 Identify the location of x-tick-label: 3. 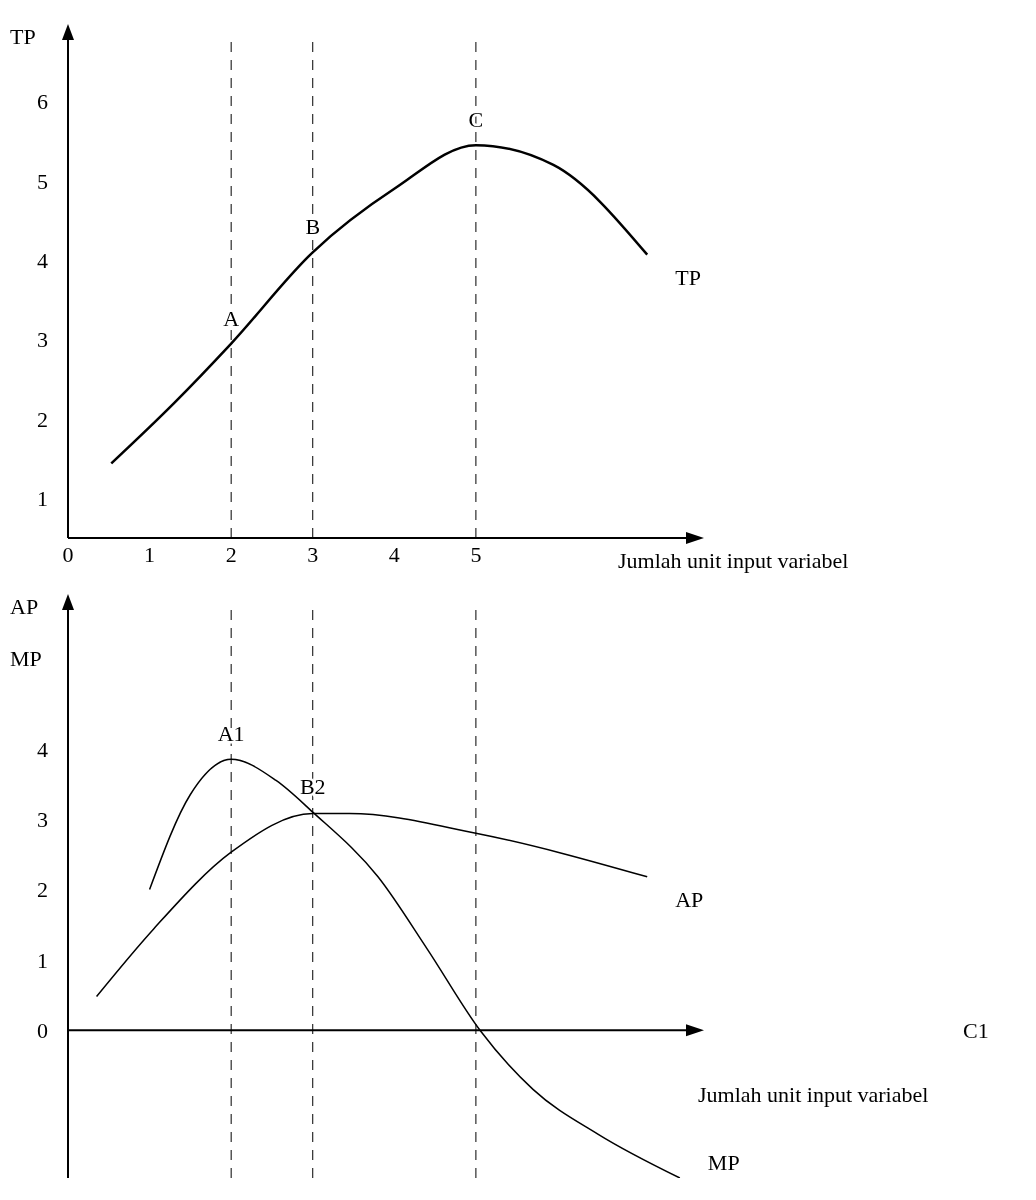
(313, 554).